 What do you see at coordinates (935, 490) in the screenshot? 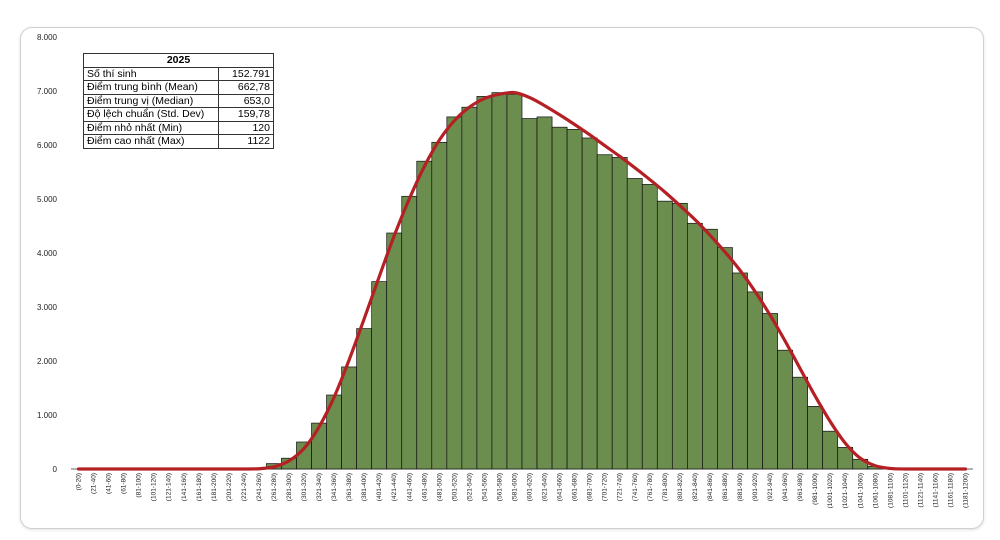
I see `x-tick-label: (1141-1160)` at bounding box center [935, 490].